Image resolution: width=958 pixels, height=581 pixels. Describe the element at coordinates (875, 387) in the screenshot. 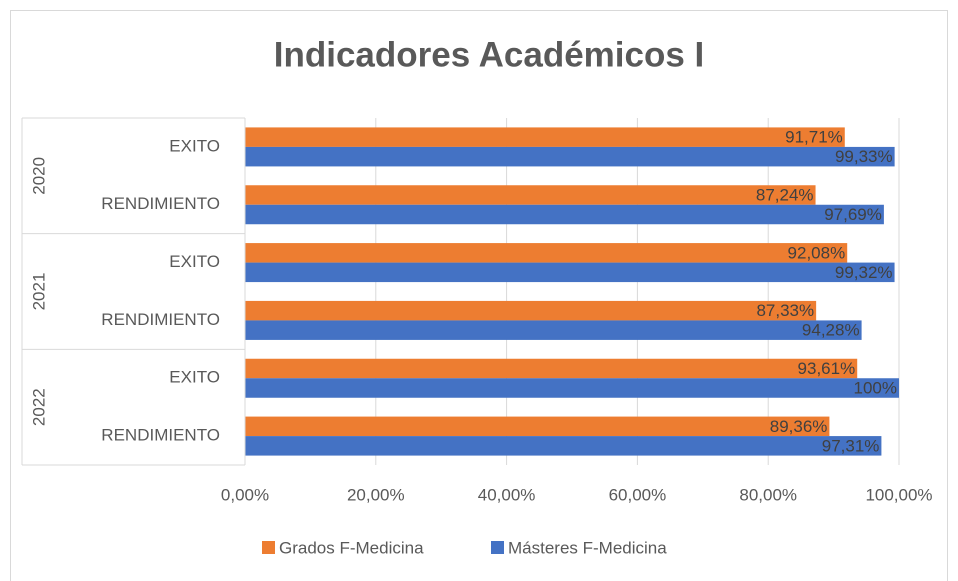

I see `value-label: 100%` at that location.